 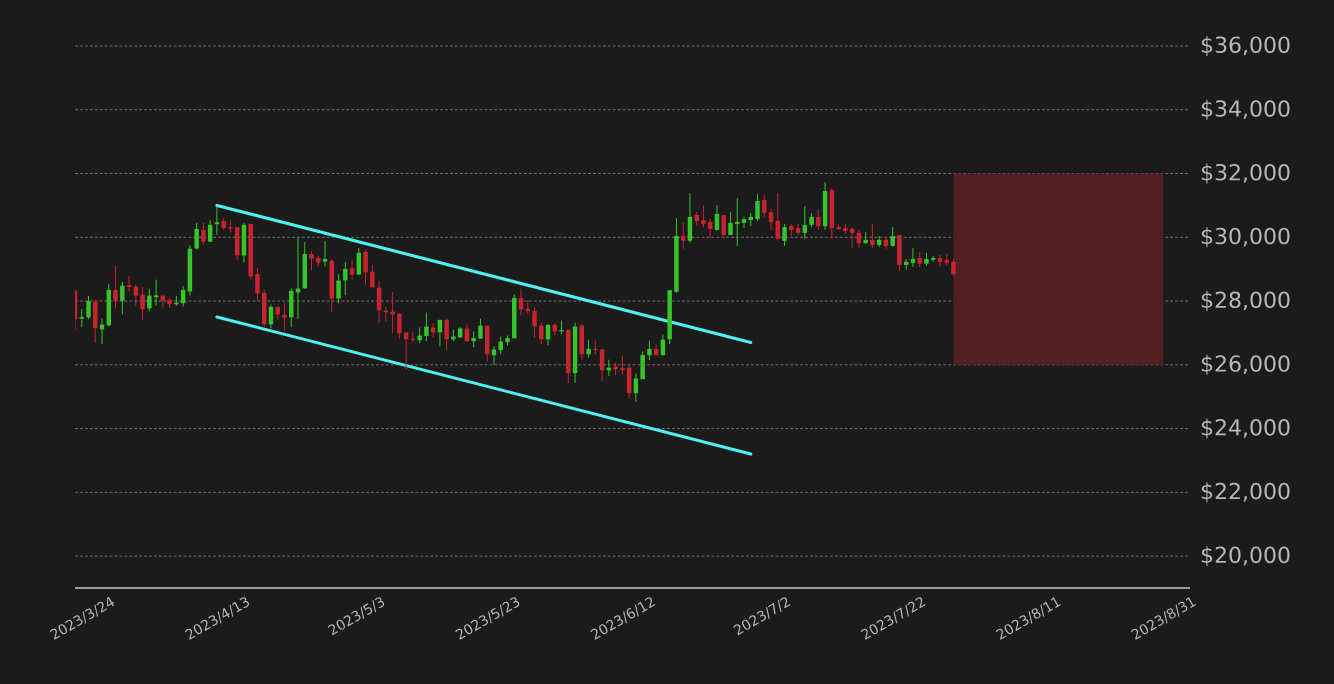 What do you see at coordinates (1245, 492) in the screenshot?
I see `y-tick-label: $22,000` at bounding box center [1245, 492].